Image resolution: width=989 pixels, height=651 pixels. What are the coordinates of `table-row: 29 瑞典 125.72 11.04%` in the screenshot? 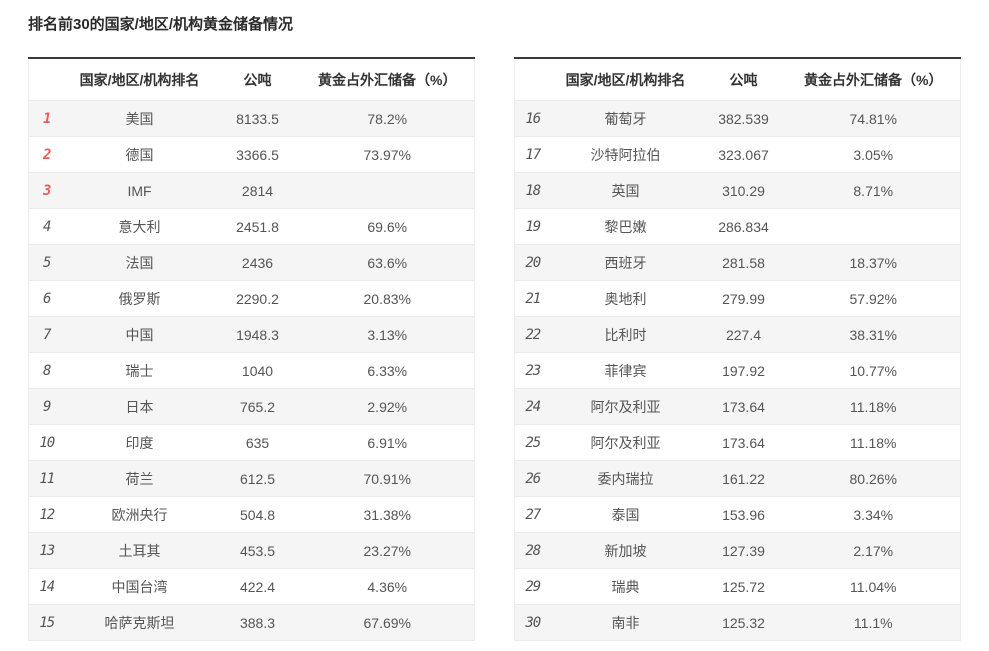 It's located at (737, 586).